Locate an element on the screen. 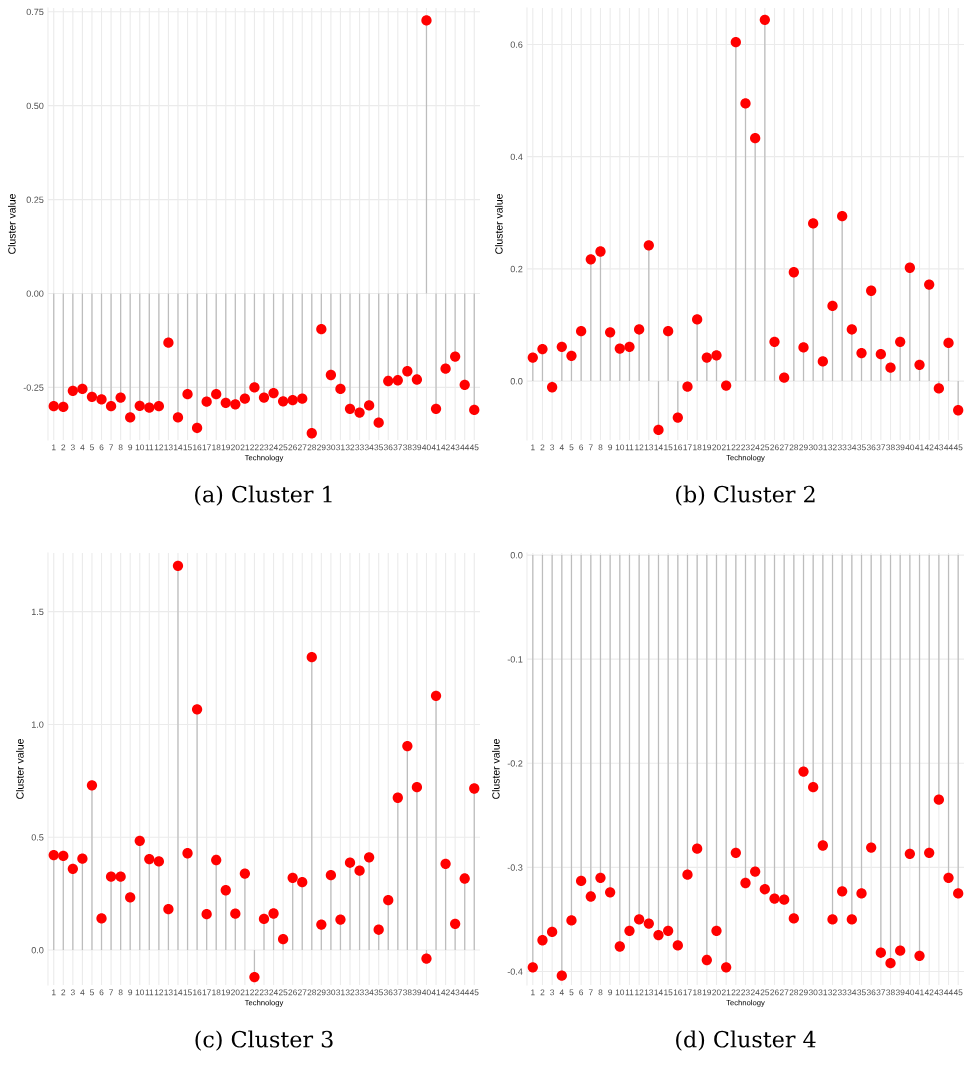  text: (a) Cluster 1 is located at coordinates (263, 495).